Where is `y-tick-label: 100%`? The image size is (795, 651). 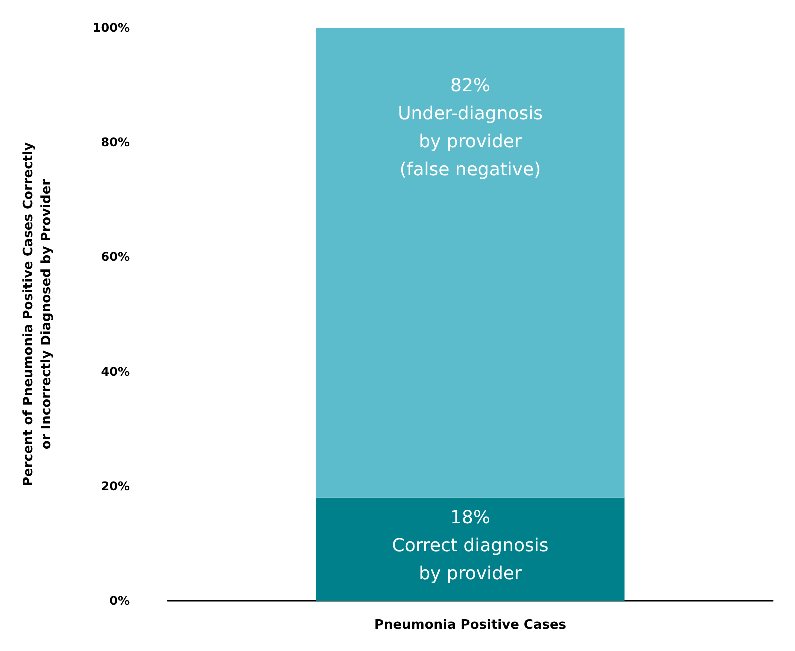 y-tick-label: 100% is located at coordinates (111, 28).